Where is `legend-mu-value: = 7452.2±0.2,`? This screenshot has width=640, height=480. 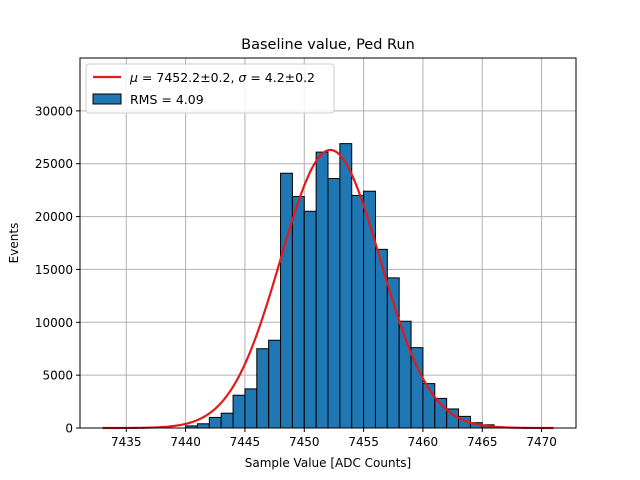 legend-mu-value: = 7452.2±0.2, is located at coordinates (188, 77).